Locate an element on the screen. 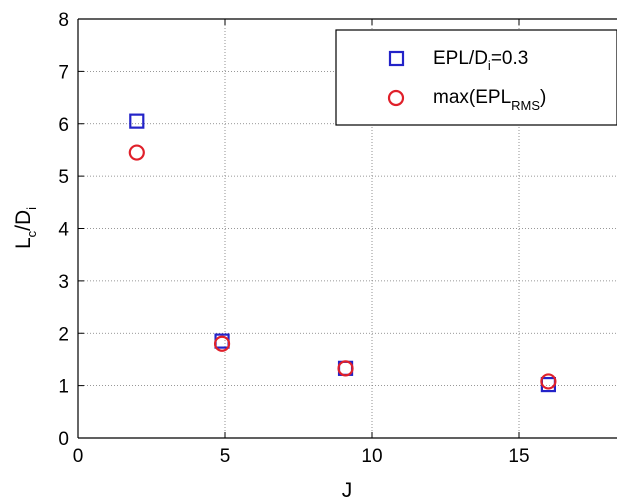 The width and height of the screenshot is (617, 499). y-tick-label: 8 is located at coordinates (63, 20).